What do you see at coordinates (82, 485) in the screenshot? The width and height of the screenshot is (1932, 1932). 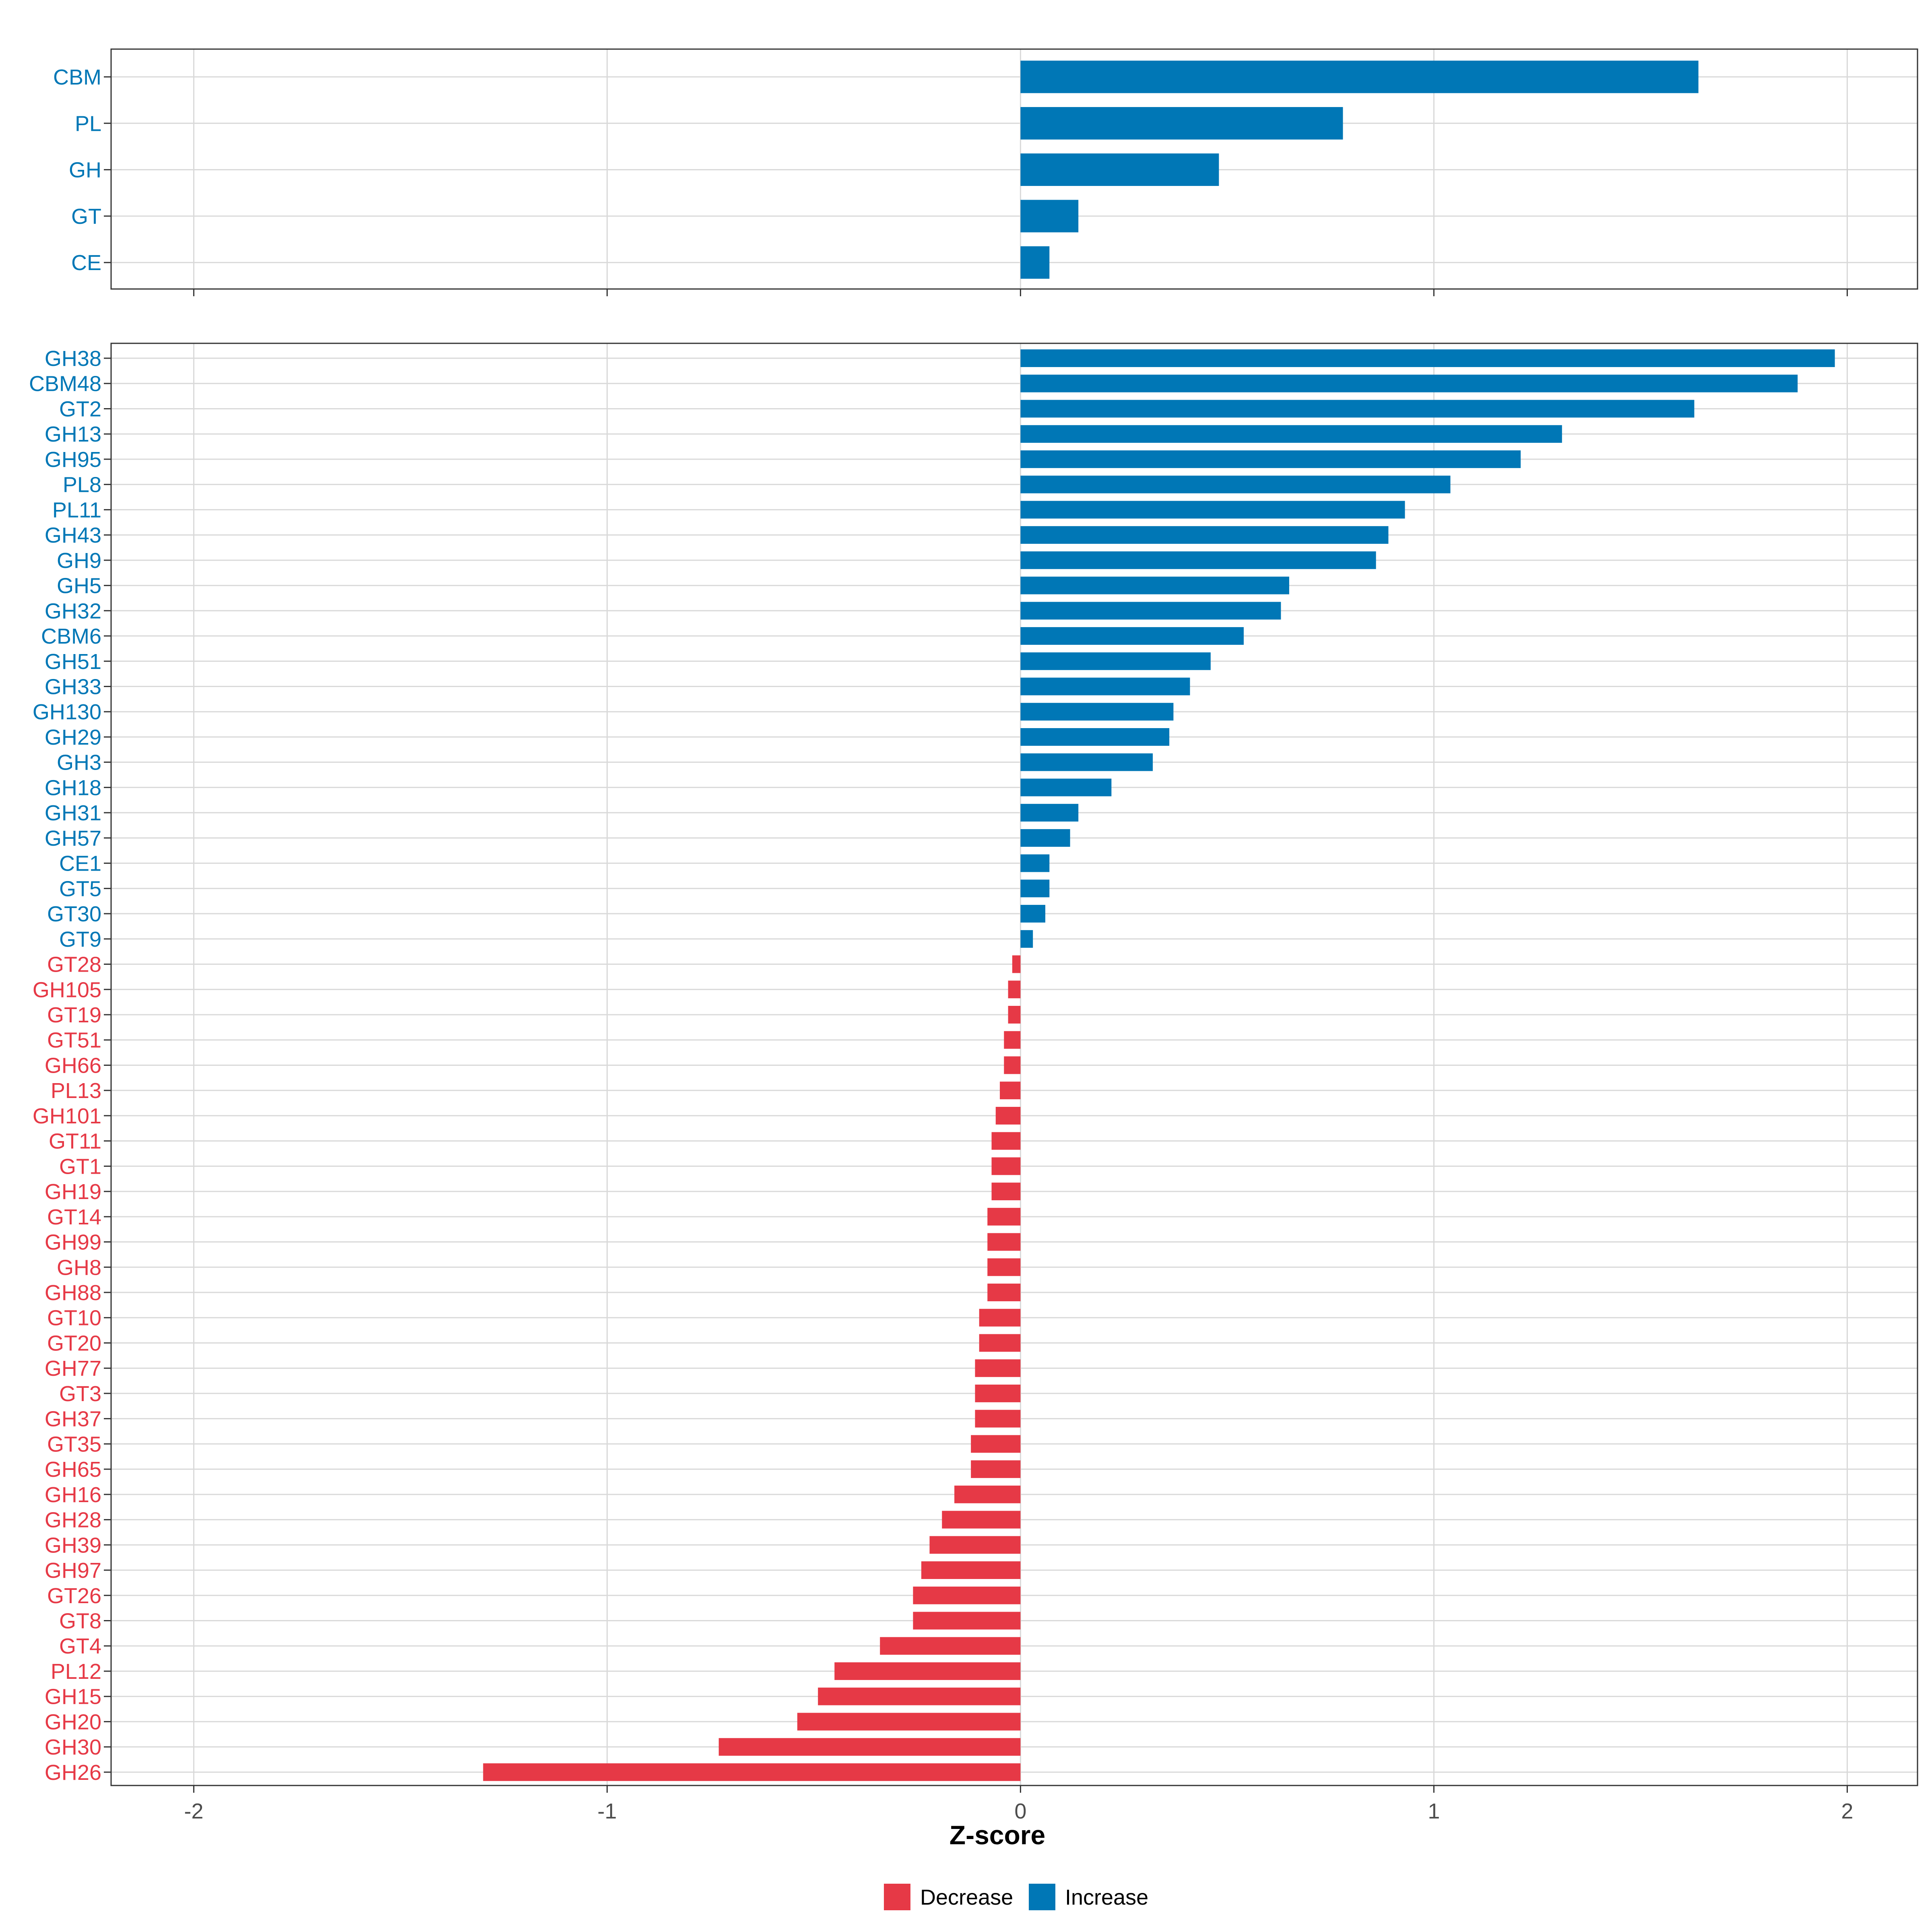 I see `category-label: PL8` at bounding box center [82, 485].